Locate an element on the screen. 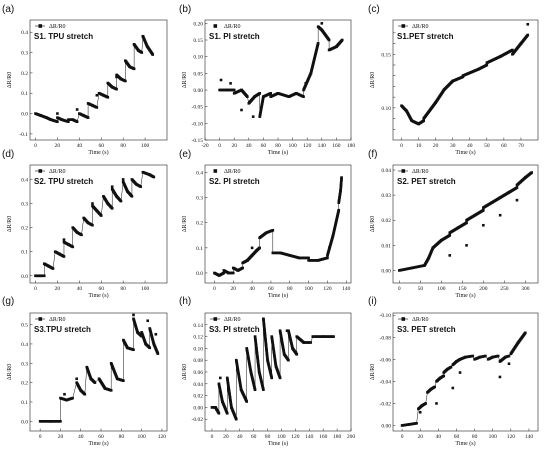  x-tick-label: 20 is located at coordinates (420, 437).